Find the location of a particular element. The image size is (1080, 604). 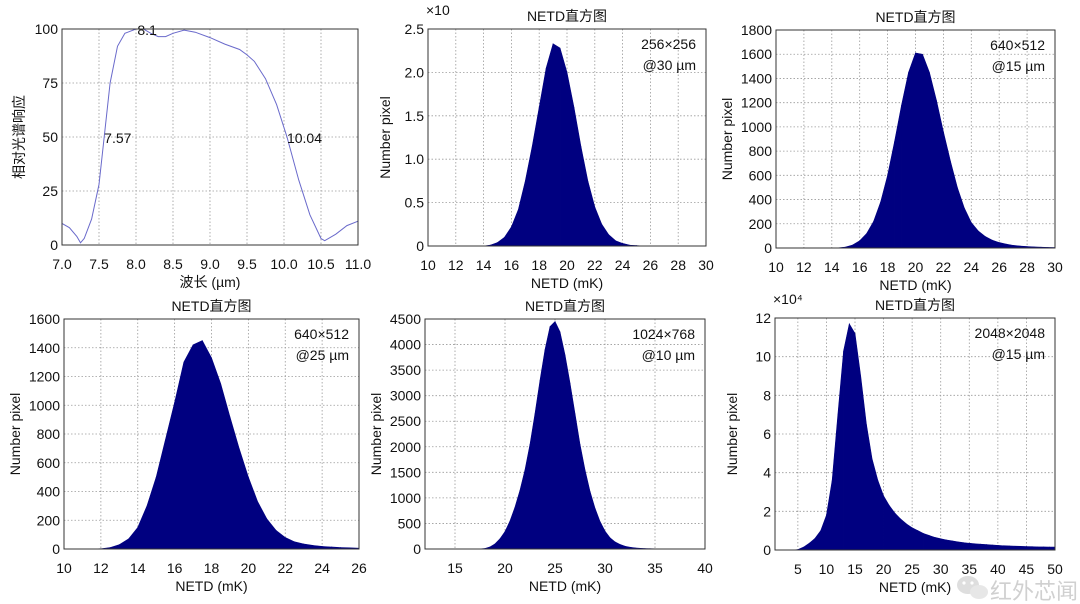

x-tick-label: 50 is located at coordinates (1055, 569).